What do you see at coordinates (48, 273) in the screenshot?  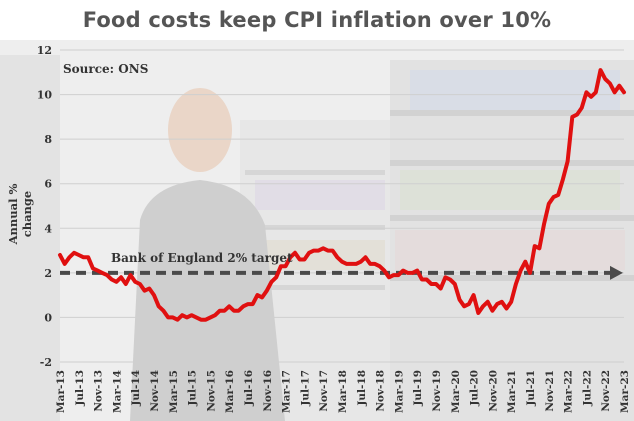 I see `y-tick-label: 2` at bounding box center [48, 273].